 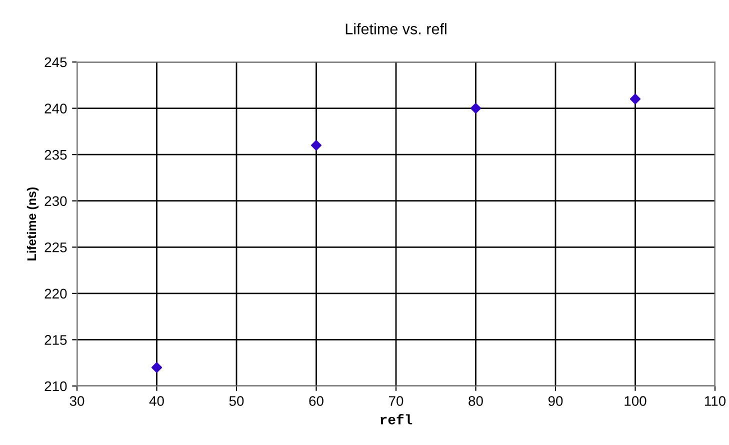 I want to click on y-axis-title: Lifetime (ns), so click(x=32, y=223).